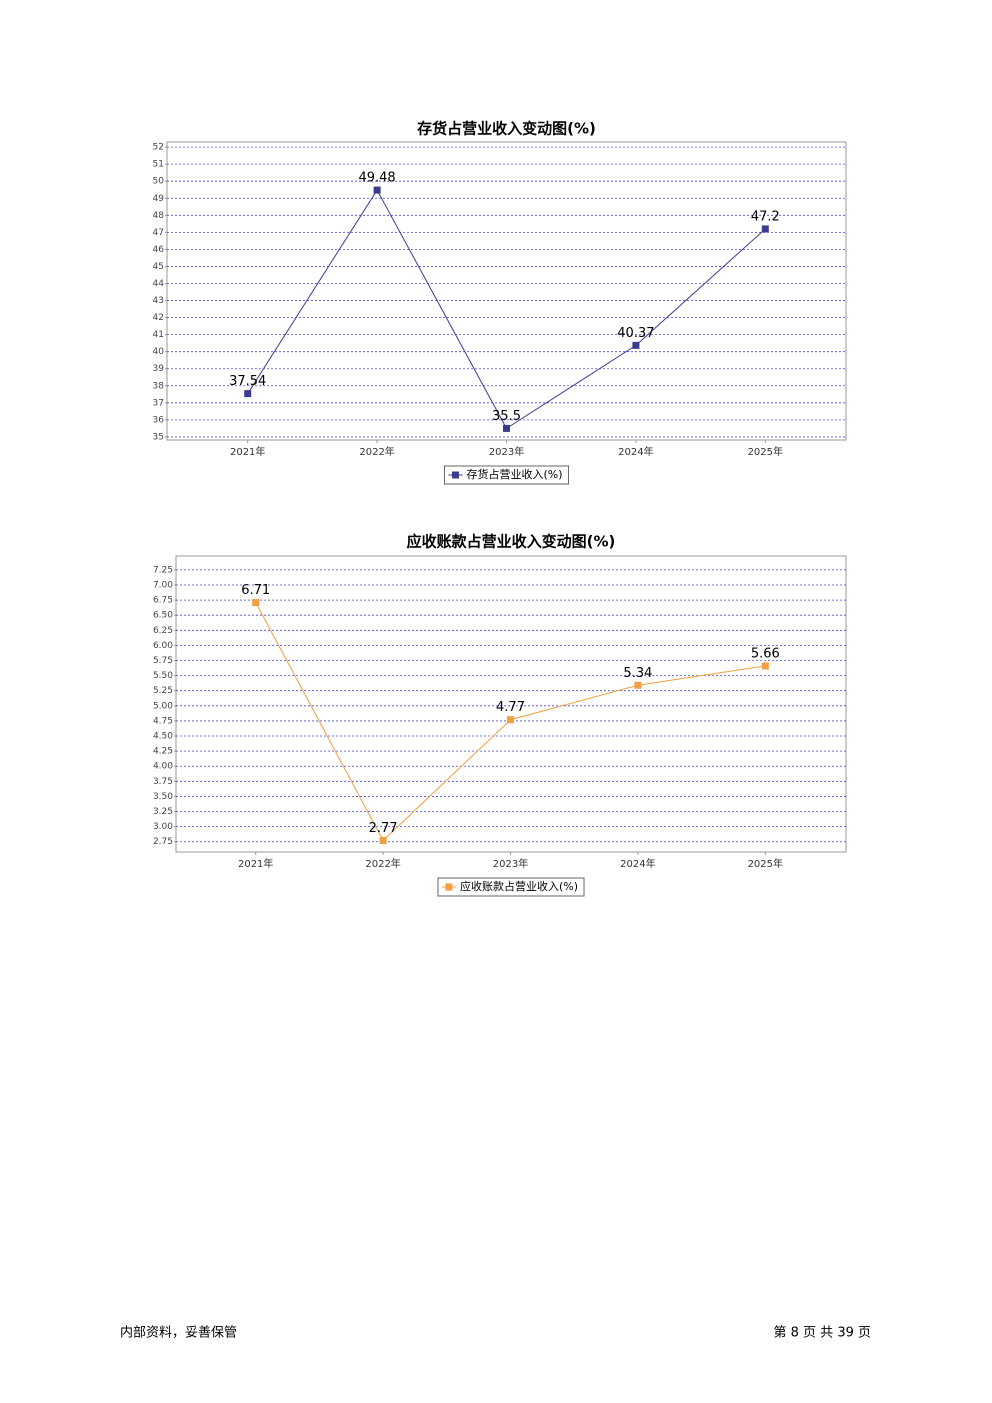 The image size is (992, 1403). What do you see at coordinates (376, 178) in the screenshot?
I see `value-label: 49.48` at bounding box center [376, 178].